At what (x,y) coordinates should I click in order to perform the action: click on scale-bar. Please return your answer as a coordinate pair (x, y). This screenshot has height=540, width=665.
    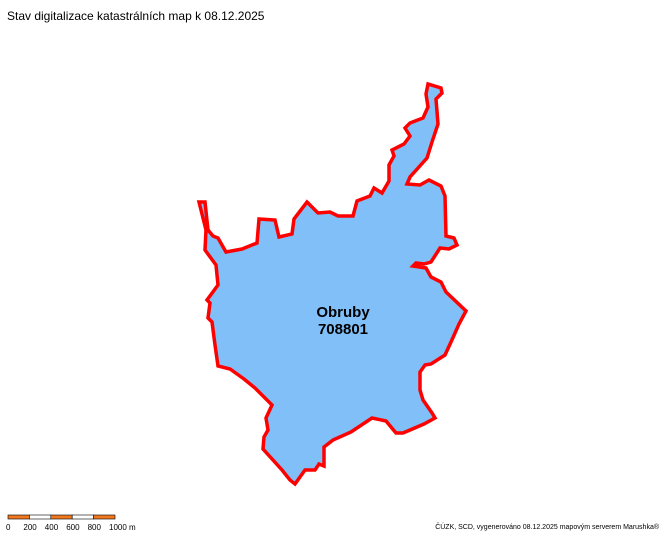
    Looking at the image, I should click on (61, 517).